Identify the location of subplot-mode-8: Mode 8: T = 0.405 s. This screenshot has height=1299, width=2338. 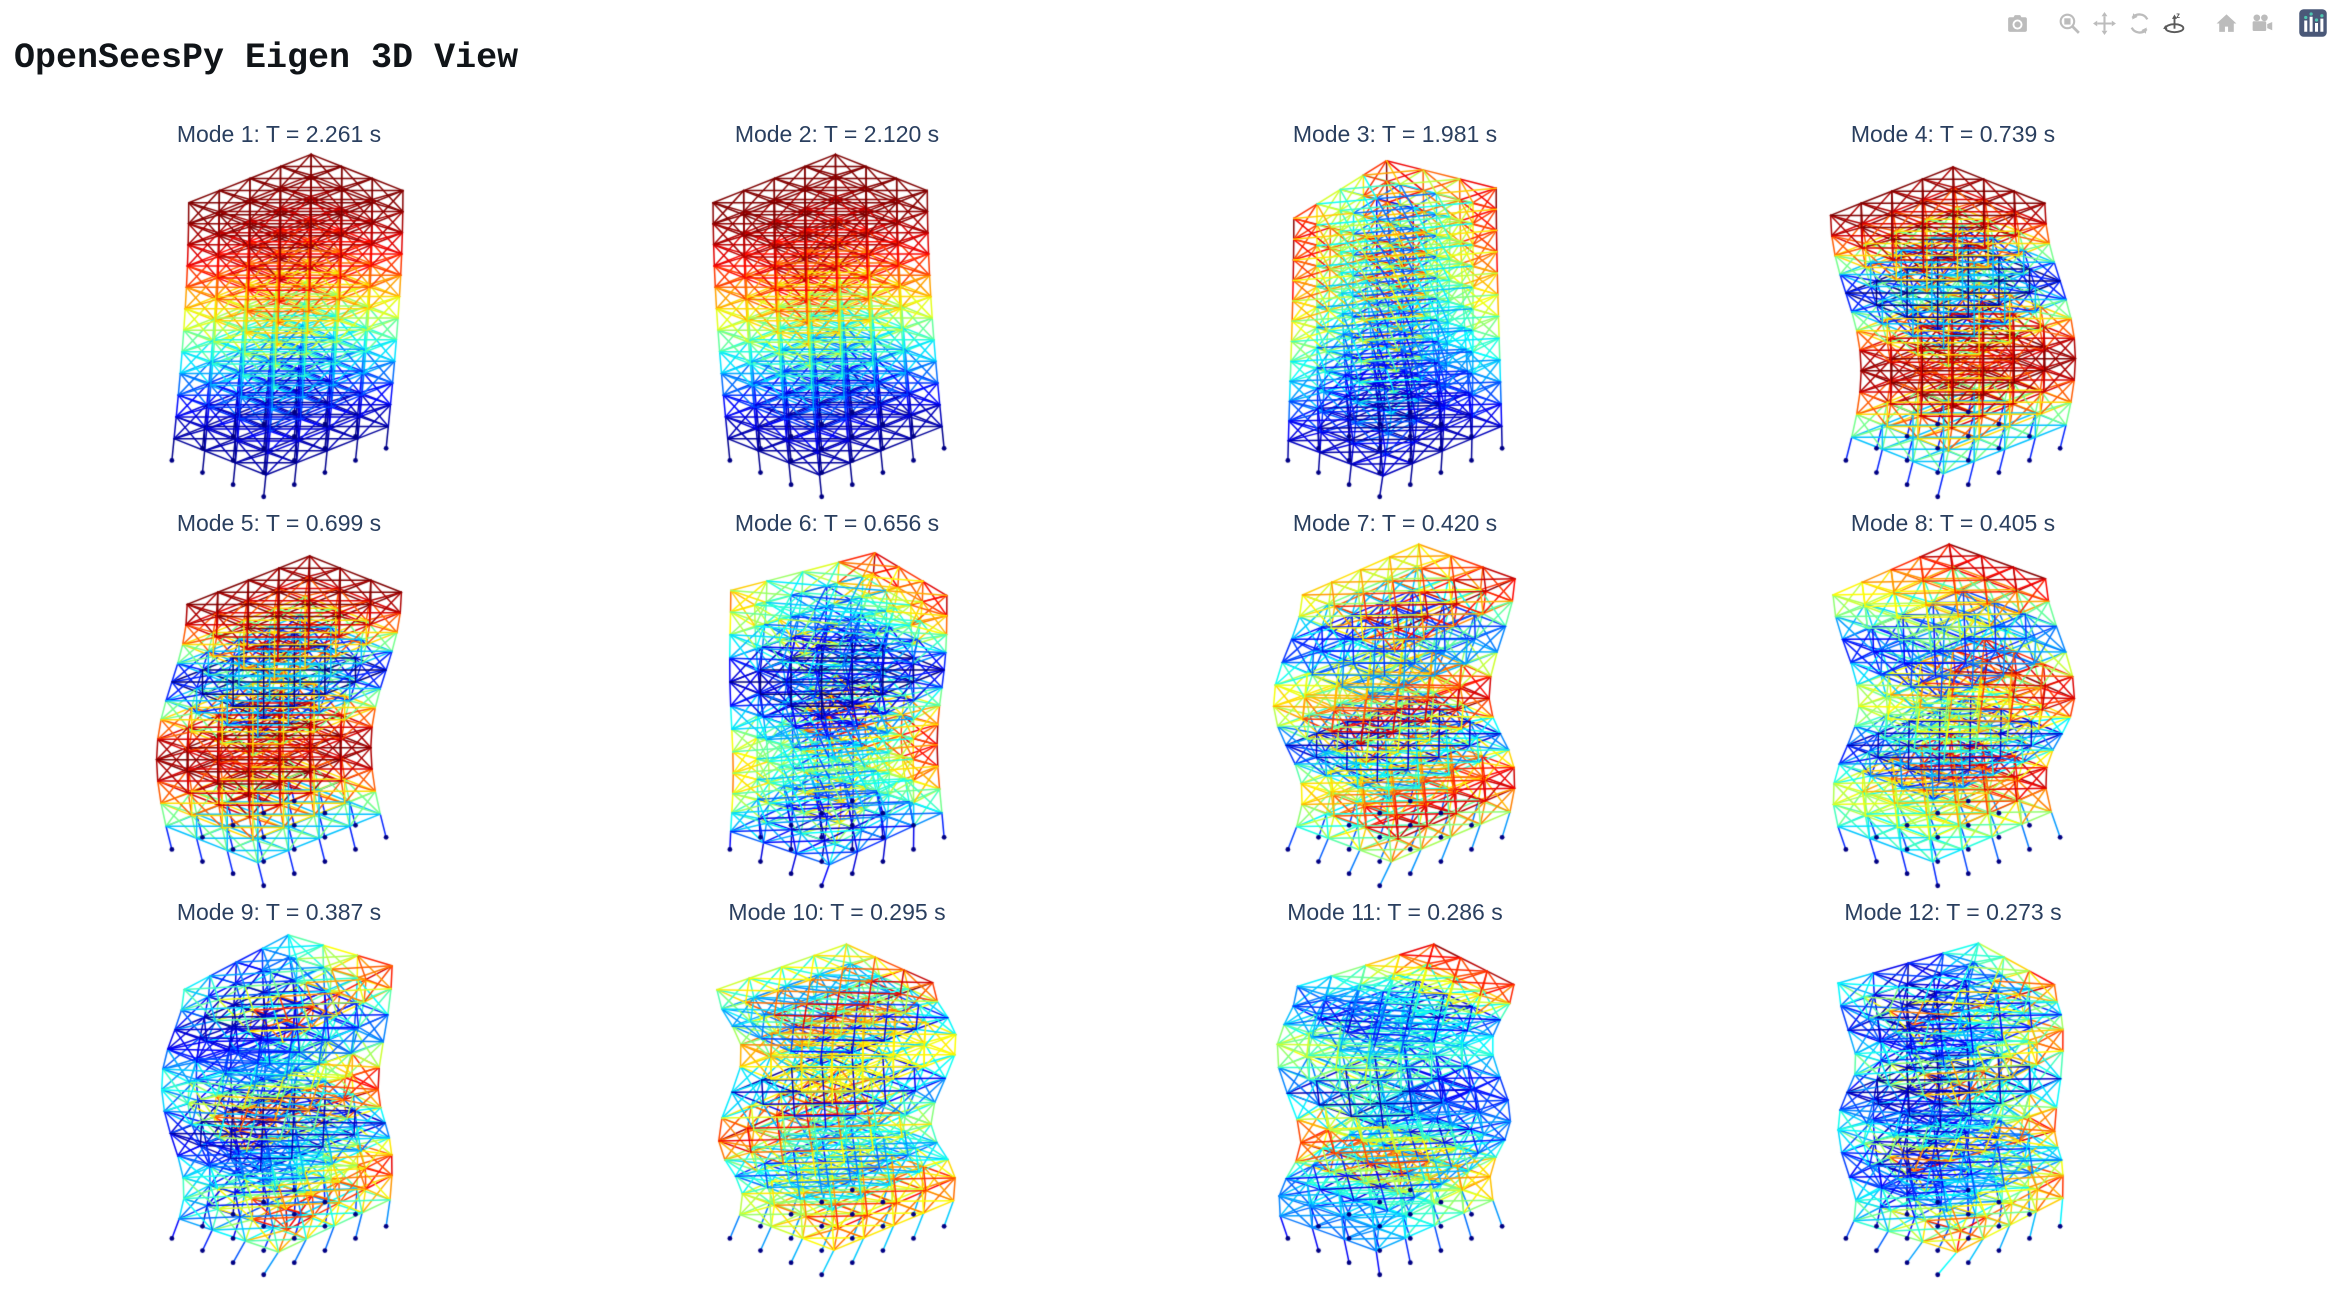
(1953, 702).